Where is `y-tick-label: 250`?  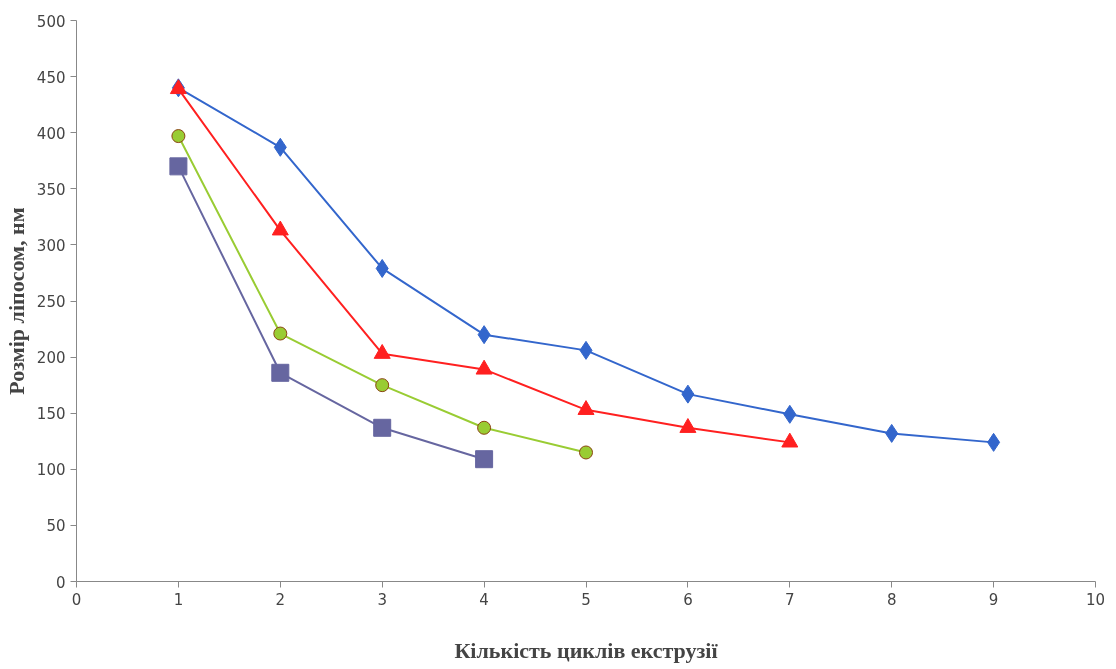 y-tick-label: 250 is located at coordinates (51, 302).